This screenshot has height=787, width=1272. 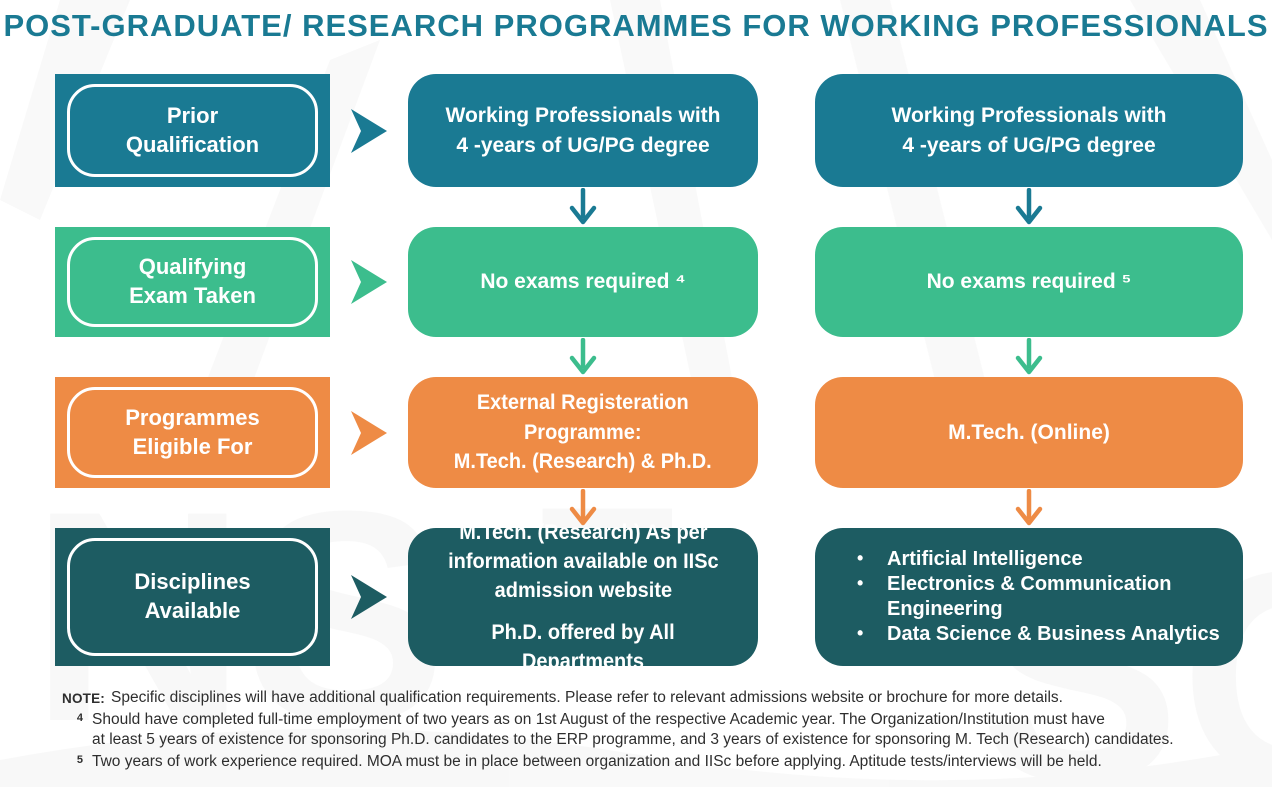 I want to click on box-no-exams-online: No exams required ⁵, so click(x=1029, y=282).